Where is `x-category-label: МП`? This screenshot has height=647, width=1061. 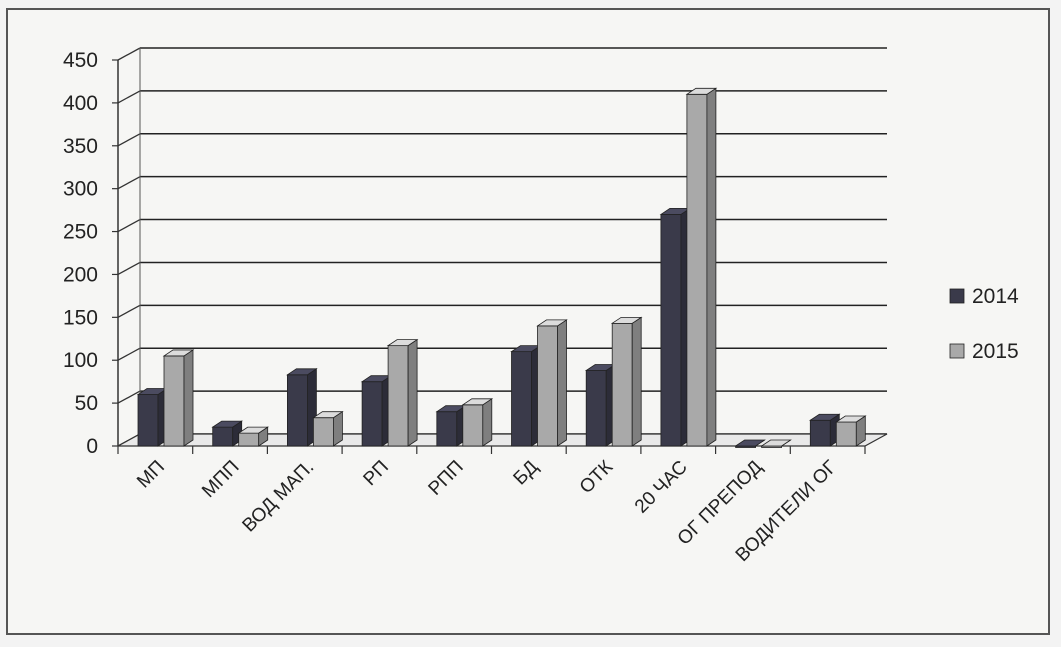 x-category-label: МП is located at coordinates (151, 475).